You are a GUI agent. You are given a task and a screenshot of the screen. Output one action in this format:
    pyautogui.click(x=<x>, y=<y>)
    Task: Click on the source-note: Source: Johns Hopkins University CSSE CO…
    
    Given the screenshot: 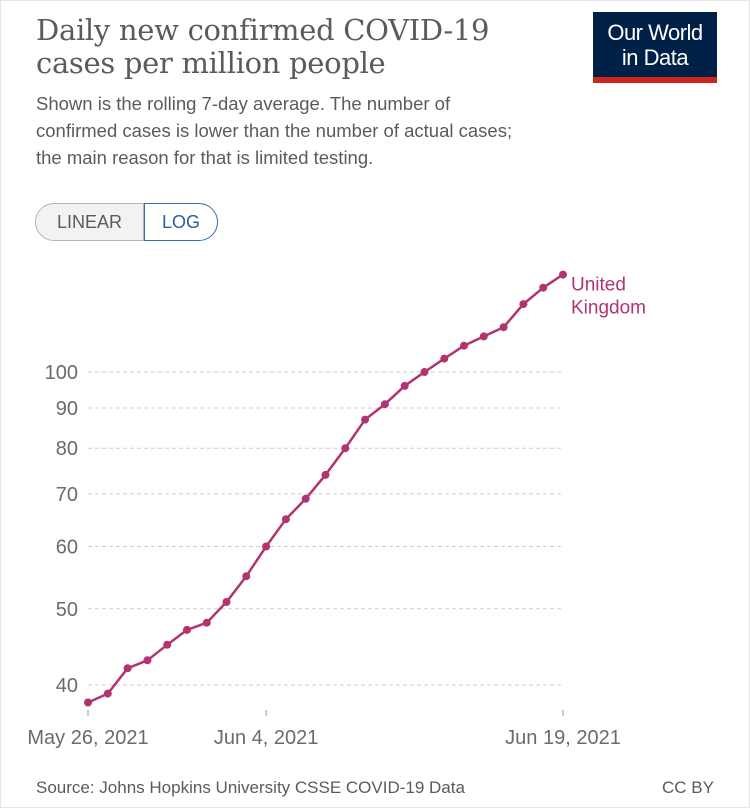 What is the action you would take?
    pyautogui.click(x=250, y=787)
    